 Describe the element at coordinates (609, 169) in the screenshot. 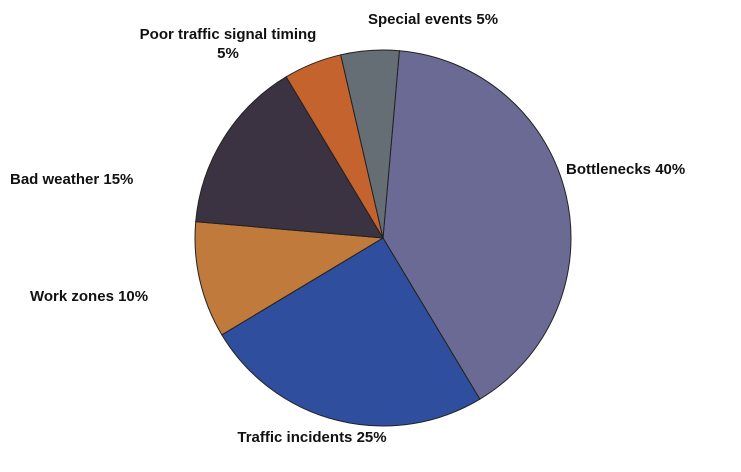

I see `category-name: Bottlenecks` at that location.